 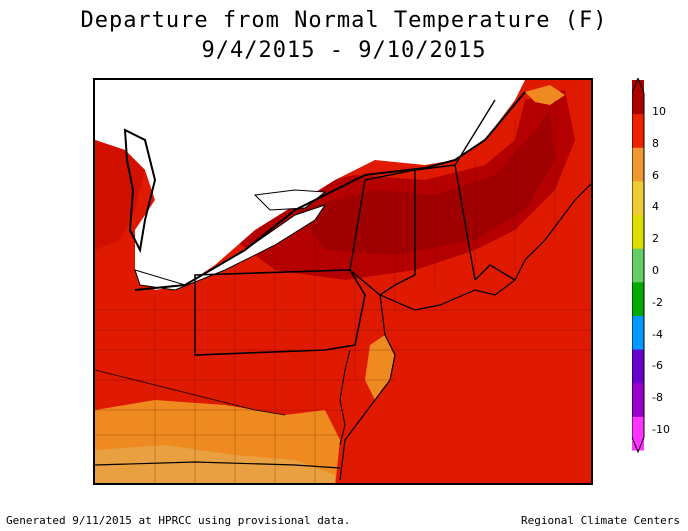 I want to click on legend-tick-label: 10, so click(x=659, y=111).